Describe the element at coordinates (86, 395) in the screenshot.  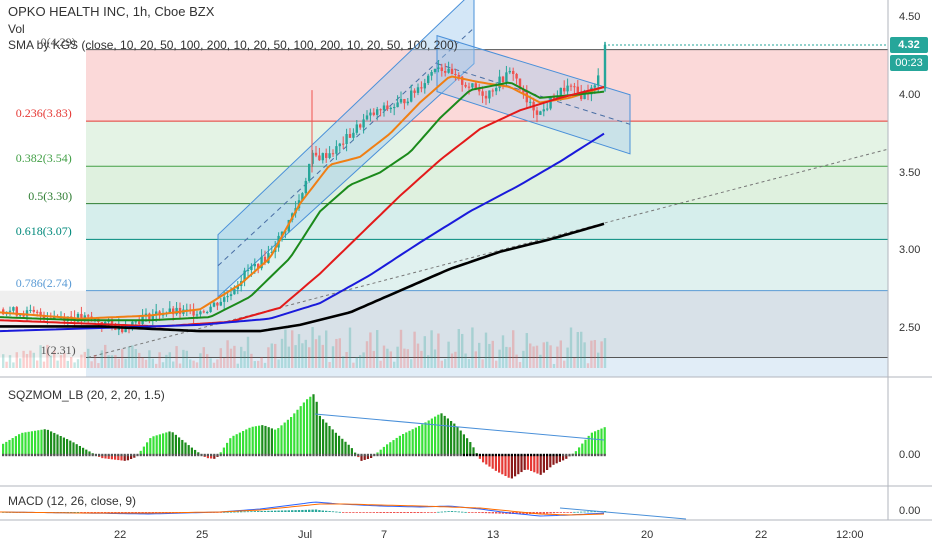
I see `sqzmom-legend: SQZMOM_LB (20, 2, 20, 1.5)` at that location.